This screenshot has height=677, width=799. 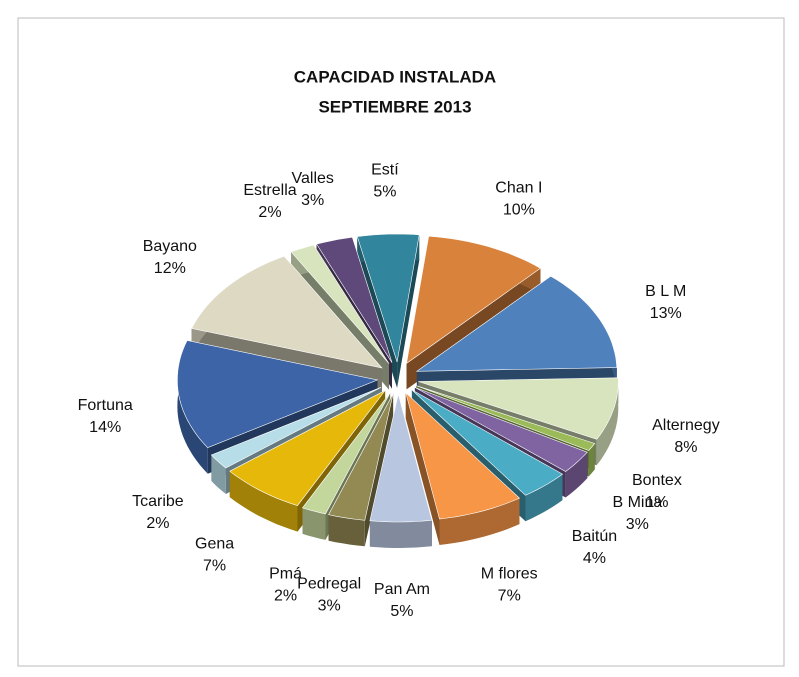 I want to click on slice-label: B Mina, so click(x=637, y=502).